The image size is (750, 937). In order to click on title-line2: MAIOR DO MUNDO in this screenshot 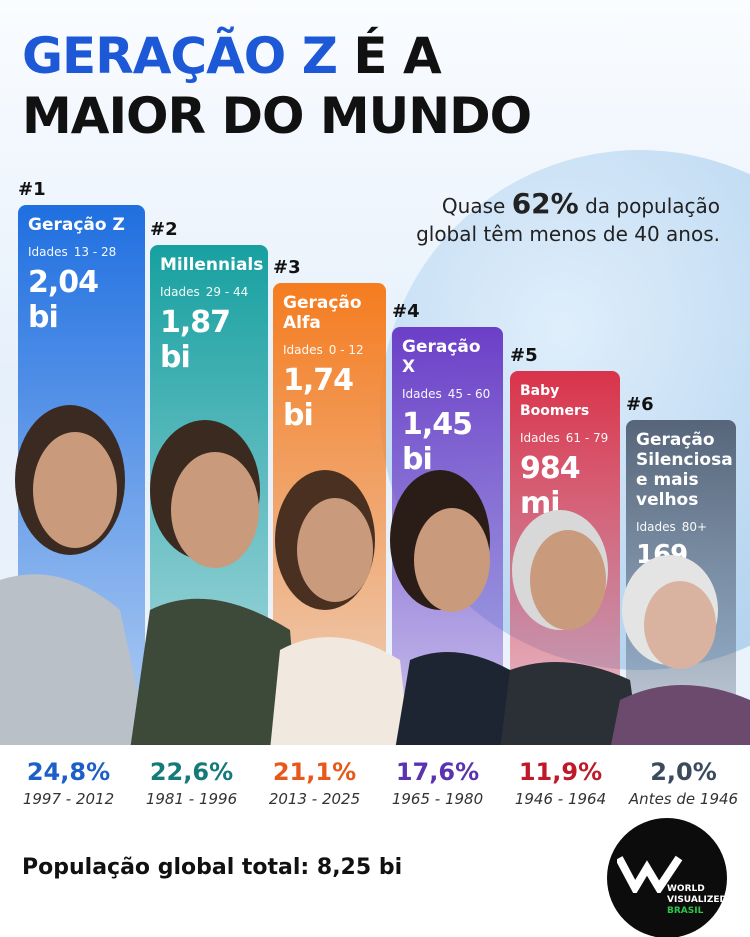, I will do `click(277, 116)`.